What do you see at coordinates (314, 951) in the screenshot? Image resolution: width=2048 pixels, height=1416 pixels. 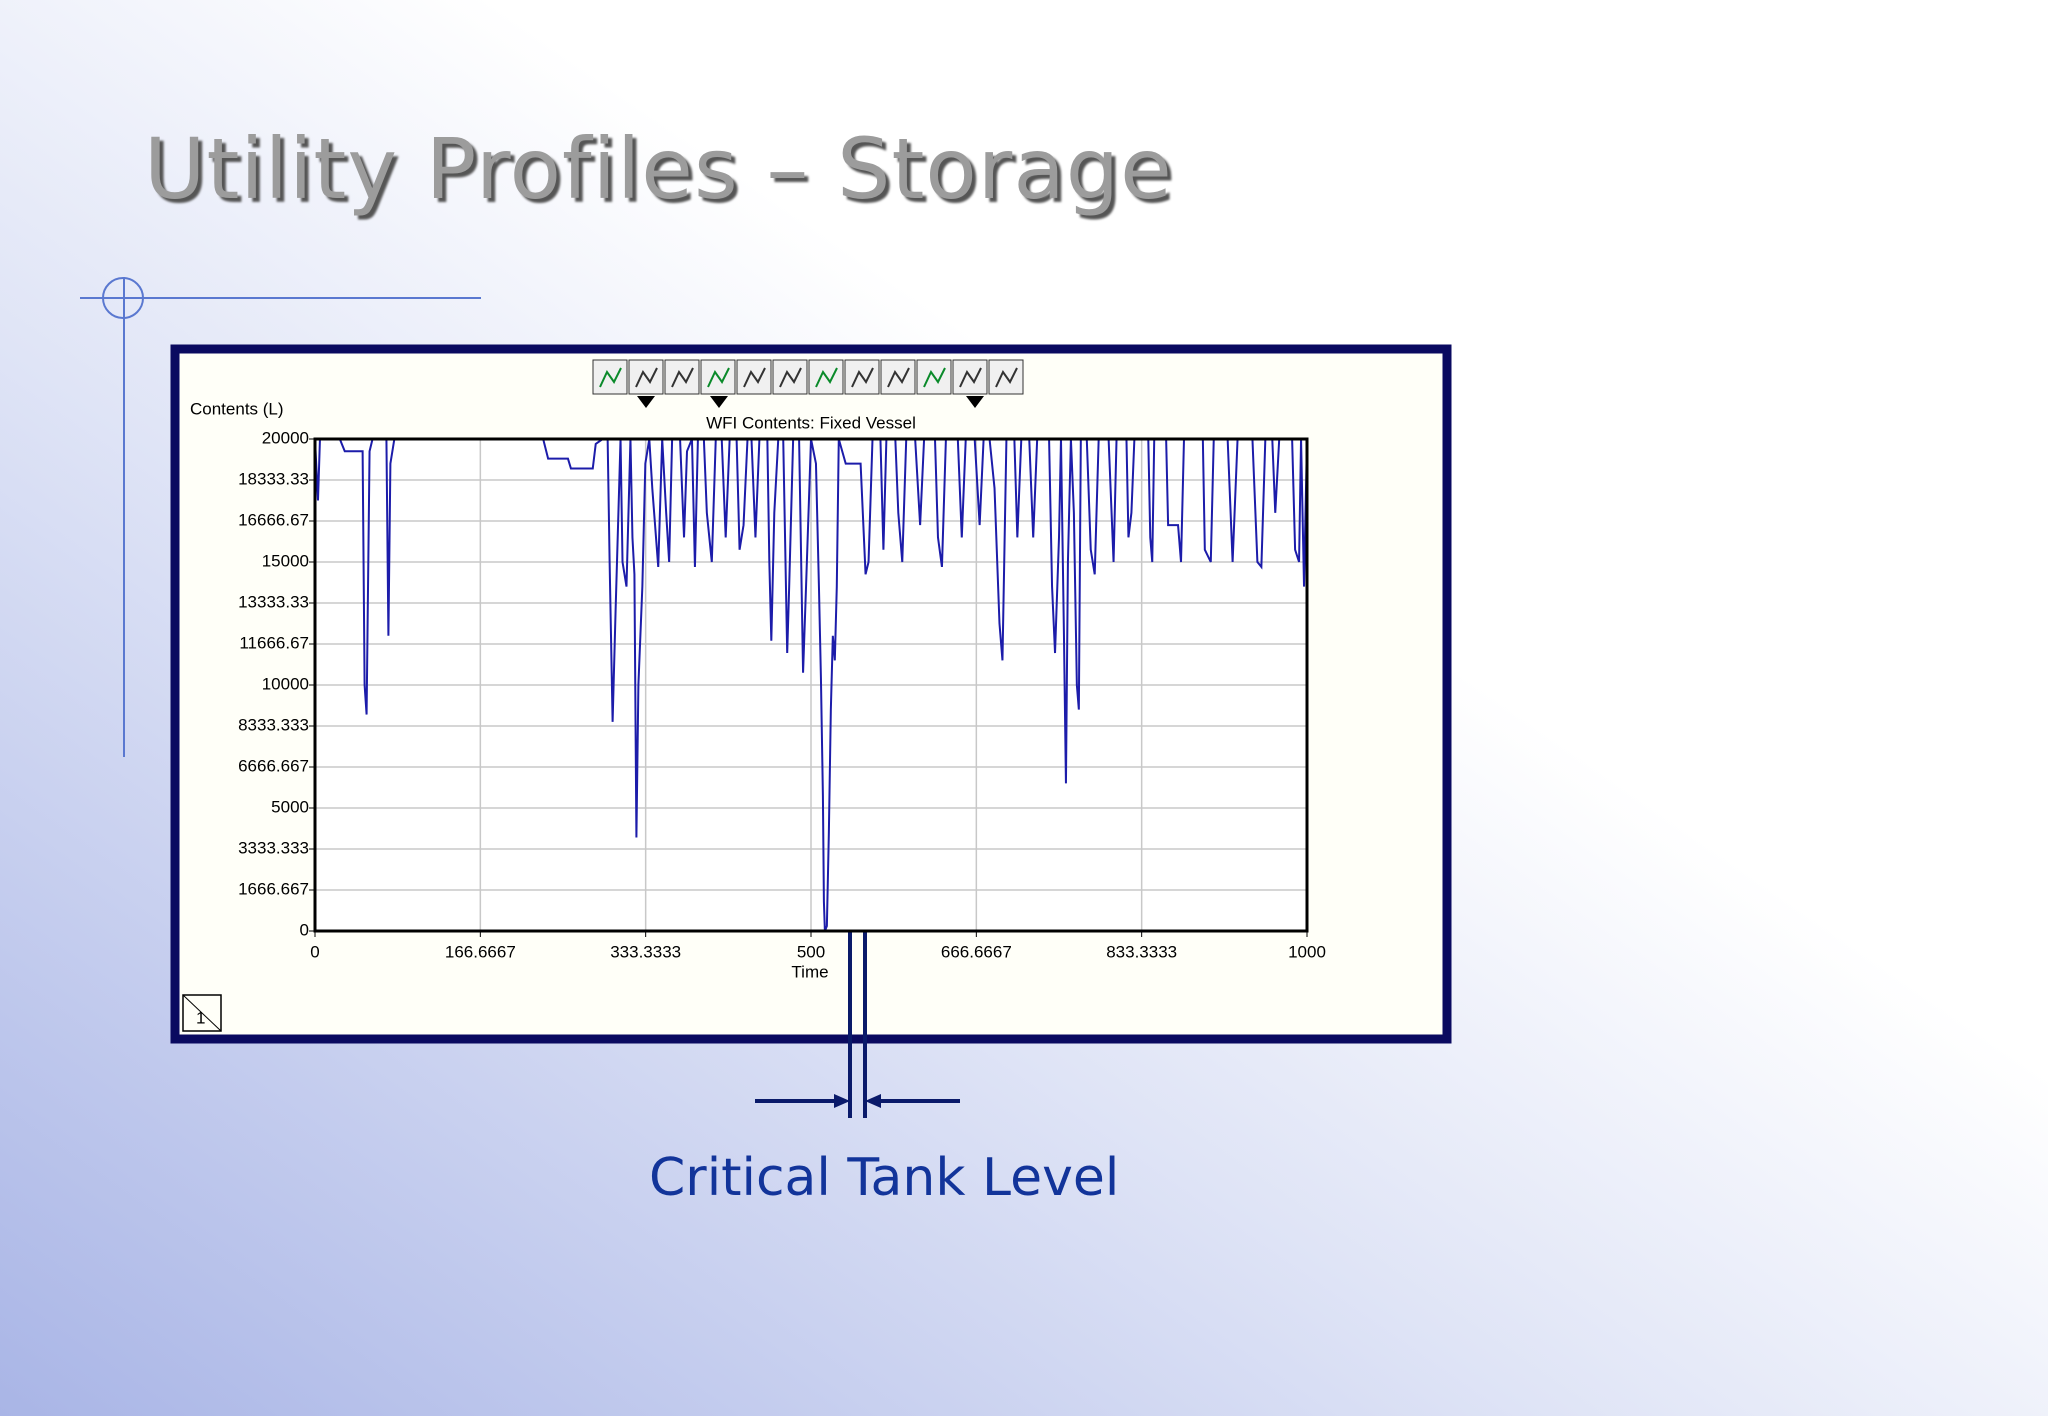 I see `x-tick-label: 0` at bounding box center [314, 951].